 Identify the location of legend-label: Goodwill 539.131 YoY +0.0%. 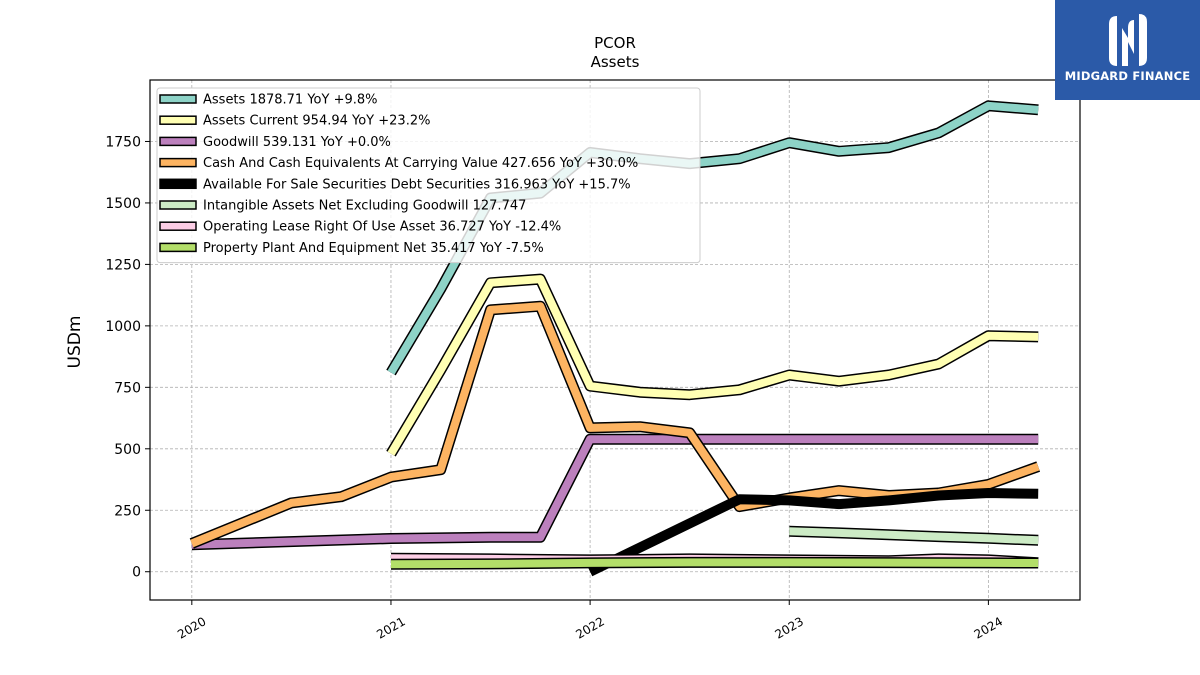
(297, 142).